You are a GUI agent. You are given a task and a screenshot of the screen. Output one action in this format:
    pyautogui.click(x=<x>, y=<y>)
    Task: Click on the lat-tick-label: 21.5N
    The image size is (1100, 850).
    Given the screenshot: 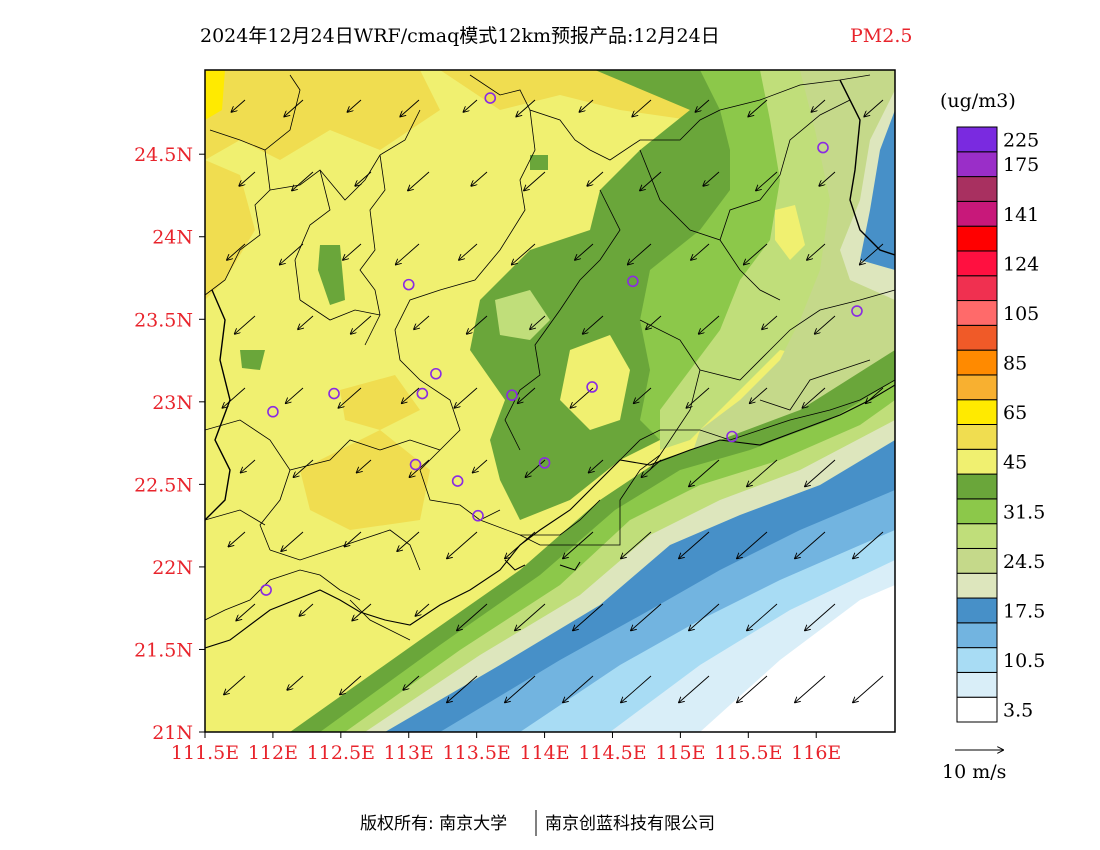 What is the action you would take?
    pyautogui.click(x=163, y=650)
    